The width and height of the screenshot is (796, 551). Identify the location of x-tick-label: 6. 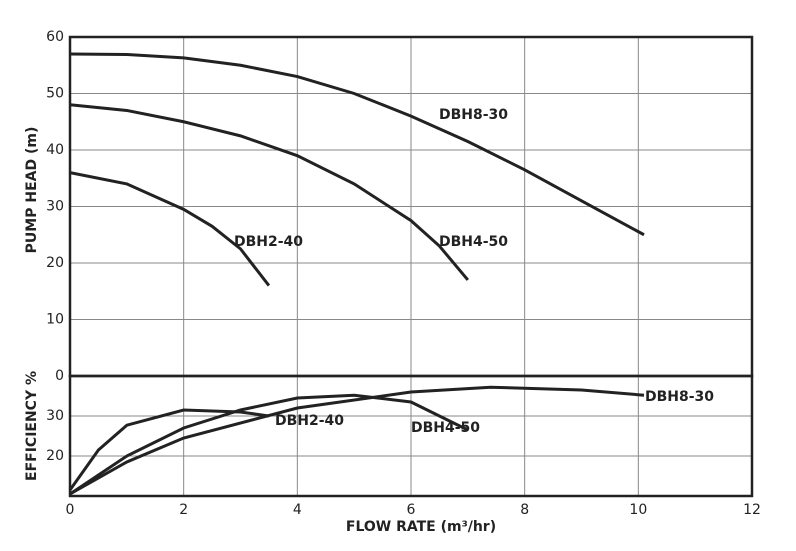
(411, 510).